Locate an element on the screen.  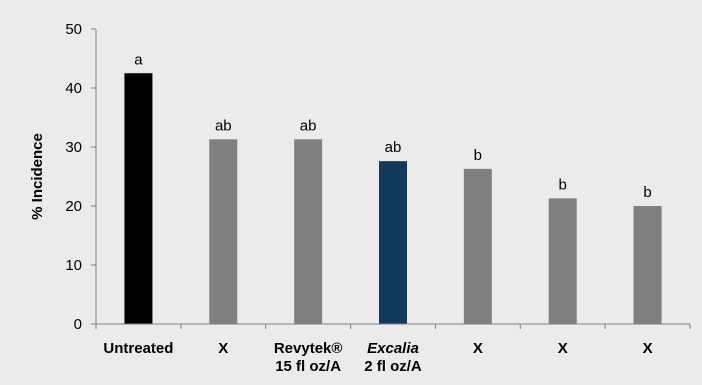
category-label: 2 fl oz/A is located at coordinates (393, 366).